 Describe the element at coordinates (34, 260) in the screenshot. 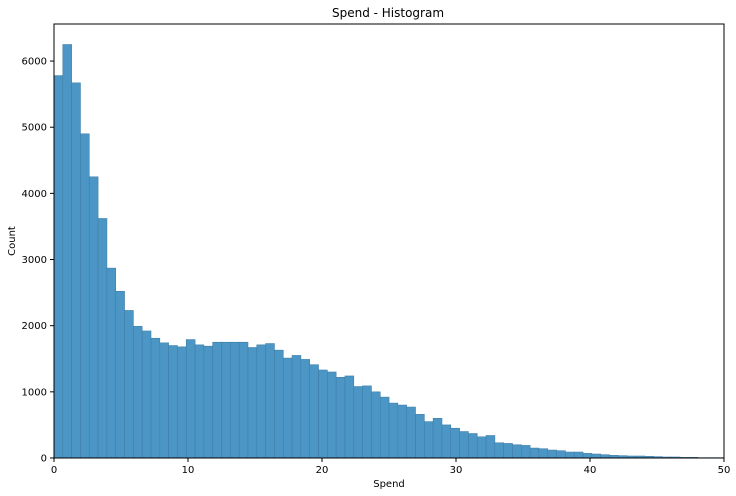

I see `y-tick-label: 3000` at that location.